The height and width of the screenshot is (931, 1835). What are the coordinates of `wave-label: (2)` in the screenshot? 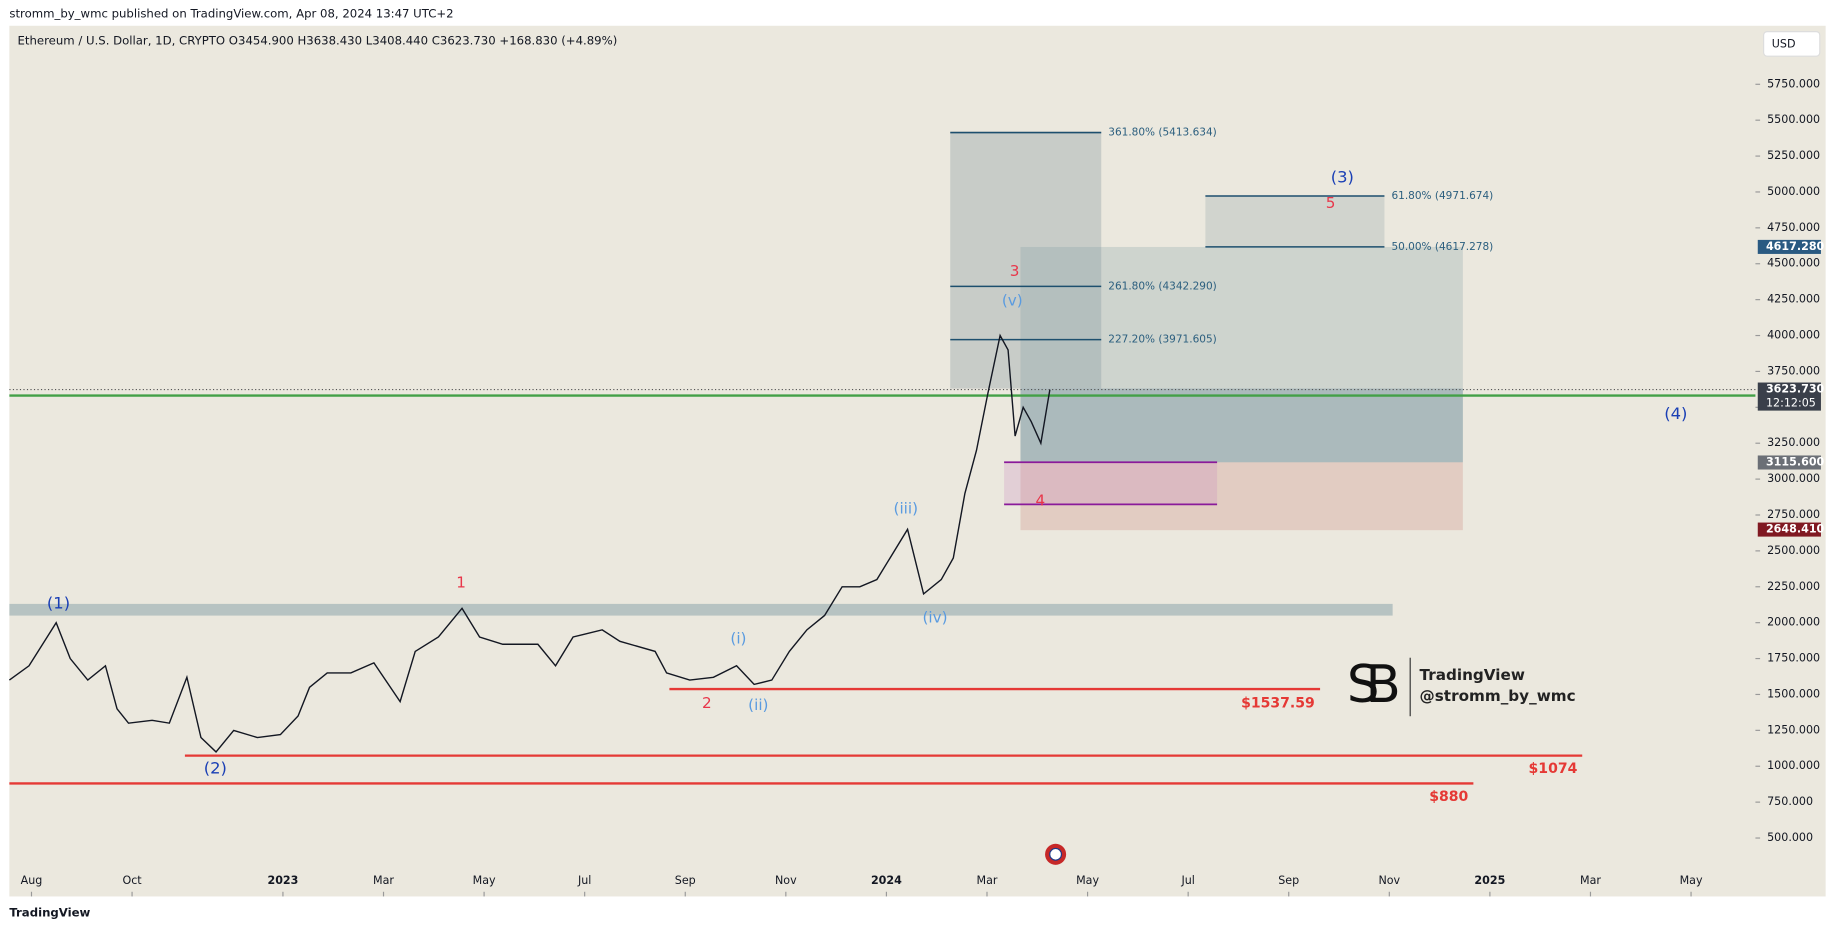 It's located at (215, 767).